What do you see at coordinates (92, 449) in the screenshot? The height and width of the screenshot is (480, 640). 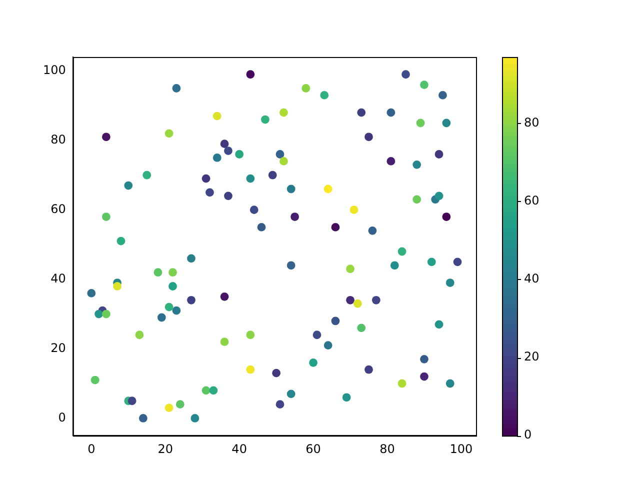 I see `x-tick-label: 0` at bounding box center [92, 449].